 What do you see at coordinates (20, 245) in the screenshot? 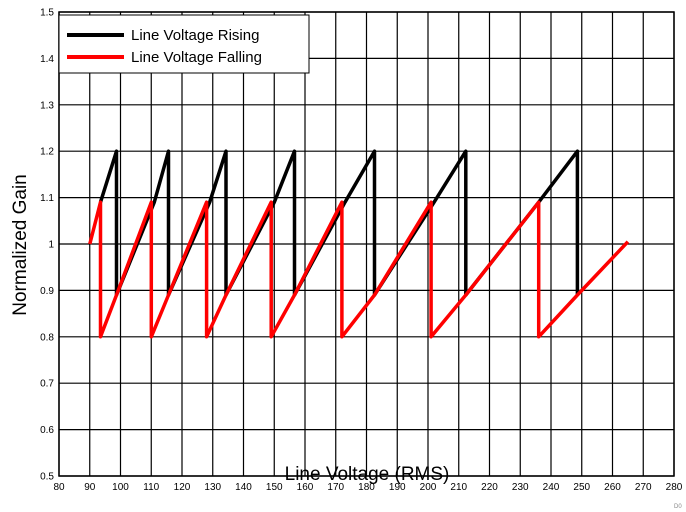
I see `y-axis-title: Normalized Gain` at bounding box center [20, 245].